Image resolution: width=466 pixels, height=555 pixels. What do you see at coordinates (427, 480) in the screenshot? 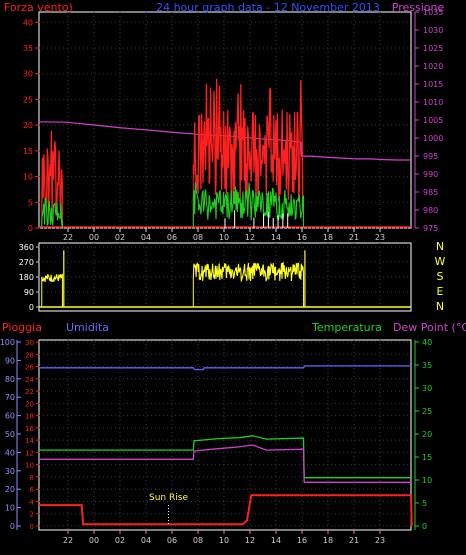
I see `temperature-tick-label: 10` at bounding box center [427, 480].